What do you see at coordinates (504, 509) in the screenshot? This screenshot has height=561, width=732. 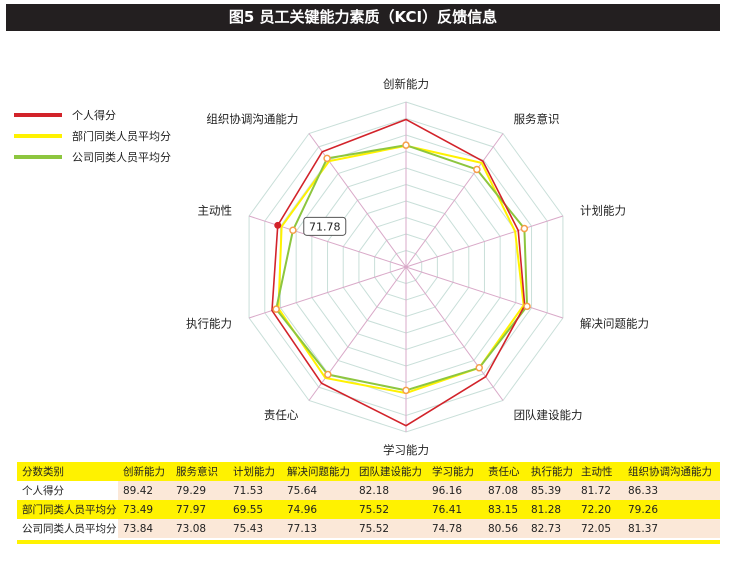 I see `table-cell: 83.15` at bounding box center [504, 509].